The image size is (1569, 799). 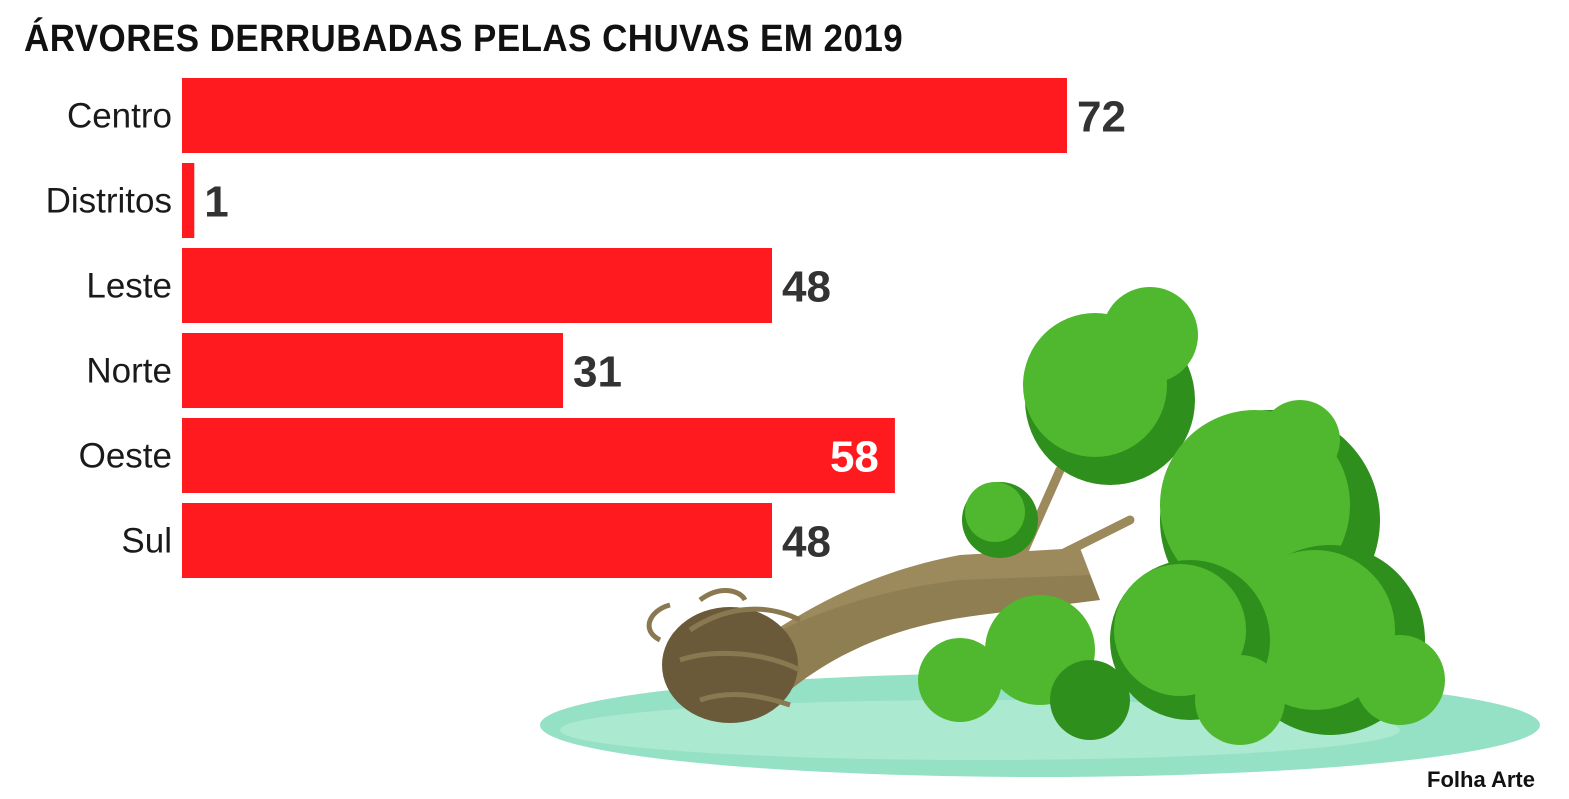 I want to click on value-label-oeste: 58, so click(x=854, y=457).